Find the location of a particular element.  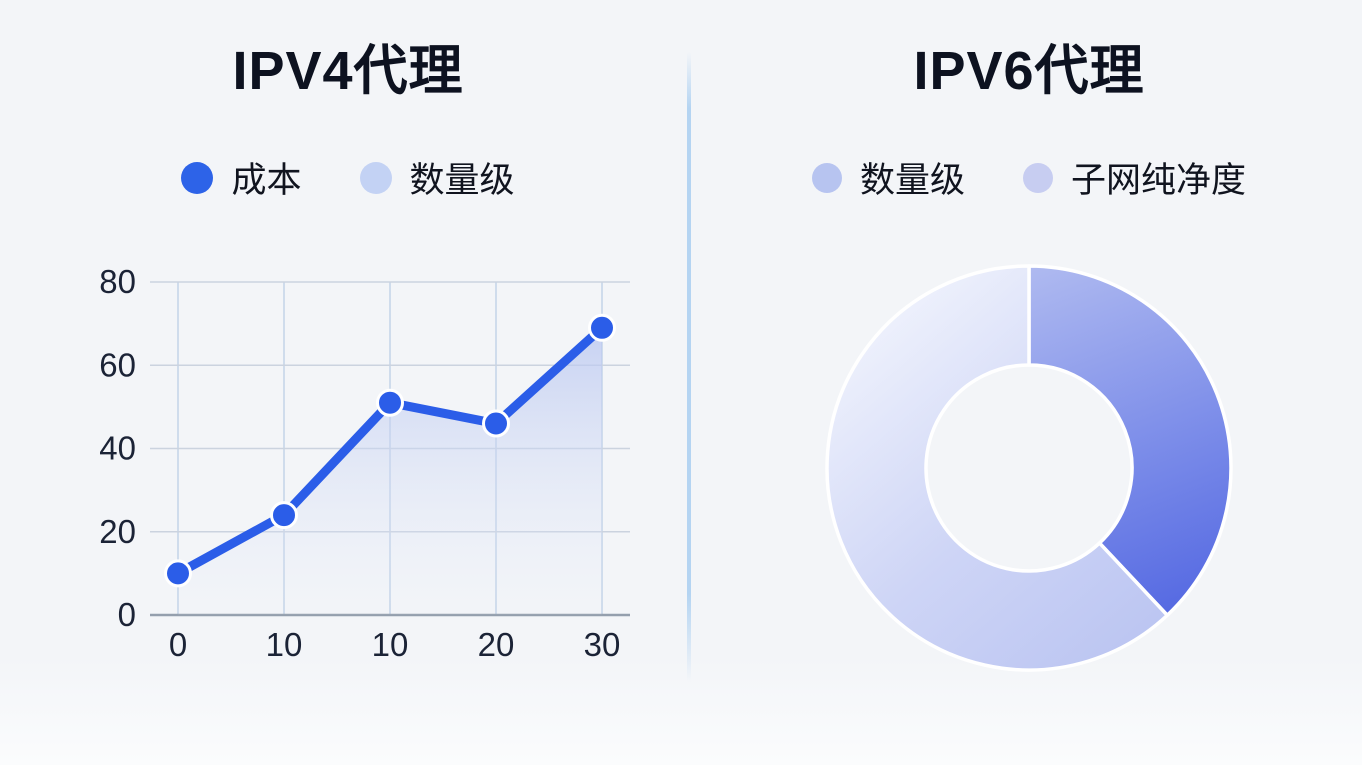

y-tick-label: 20 is located at coordinates (117, 531).